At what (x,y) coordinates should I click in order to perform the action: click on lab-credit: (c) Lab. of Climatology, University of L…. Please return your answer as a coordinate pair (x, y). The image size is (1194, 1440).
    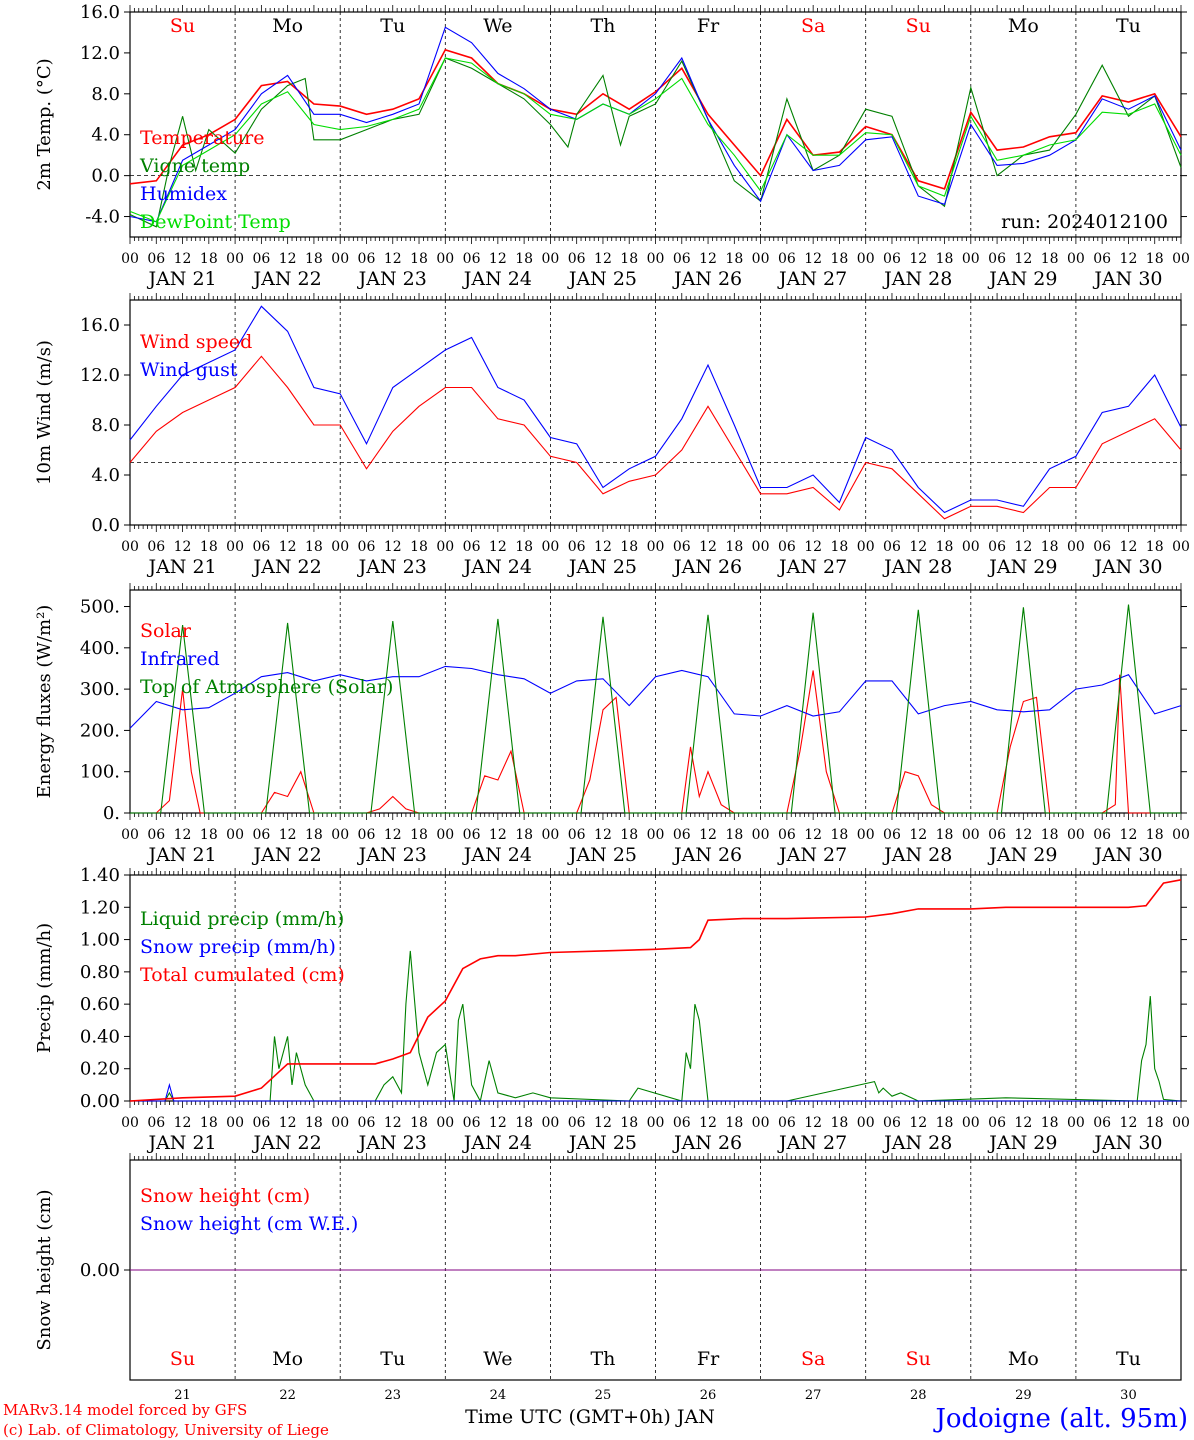
    Looking at the image, I should click on (166, 1430).